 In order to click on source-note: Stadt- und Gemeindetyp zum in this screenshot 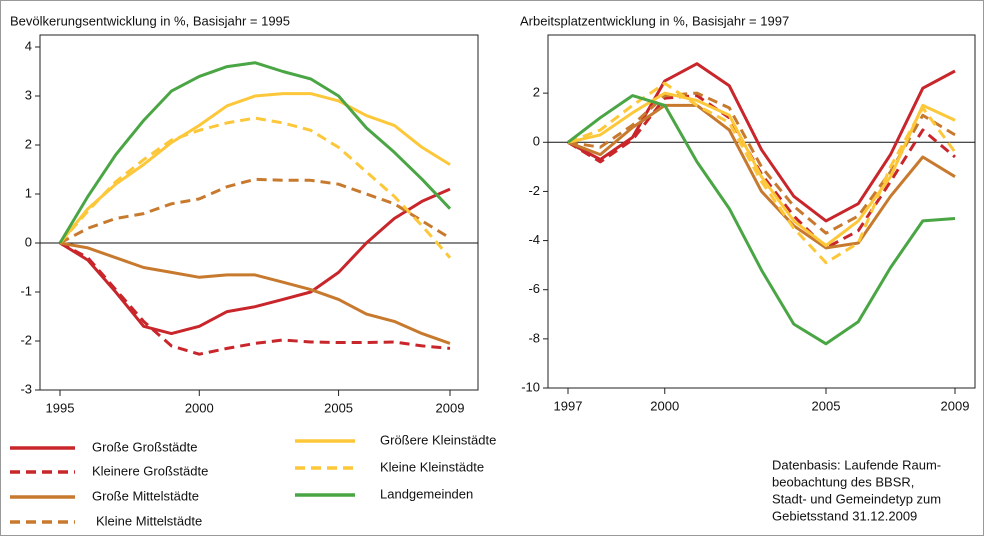, I will do `click(856, 498)`.